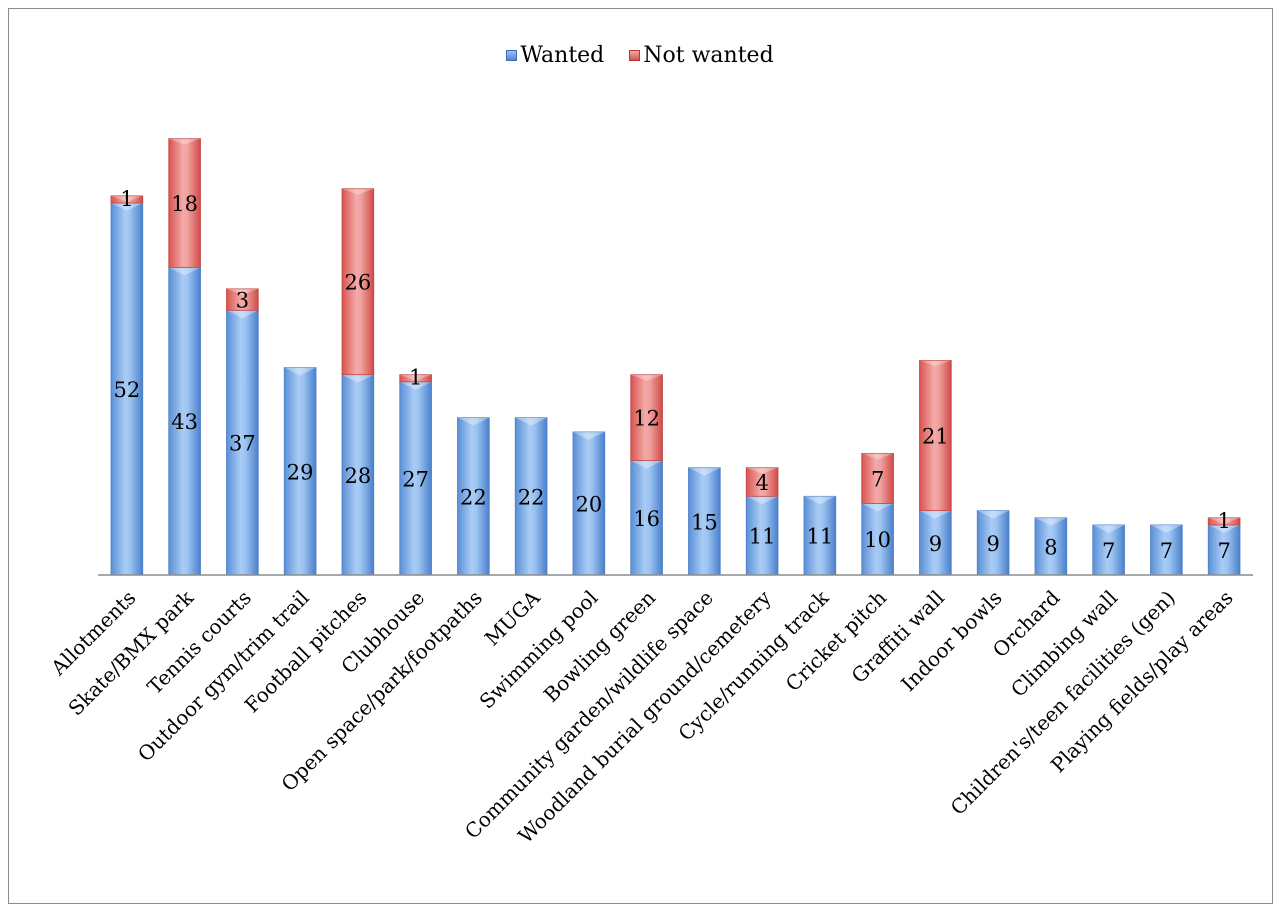 The width and height of the screenshot is (1280, 911). What do you see at coordinates (708, 55) in the screenshot?
I see `legend-label-not-wanted: Not wanted` at bounding box center [708, 55].